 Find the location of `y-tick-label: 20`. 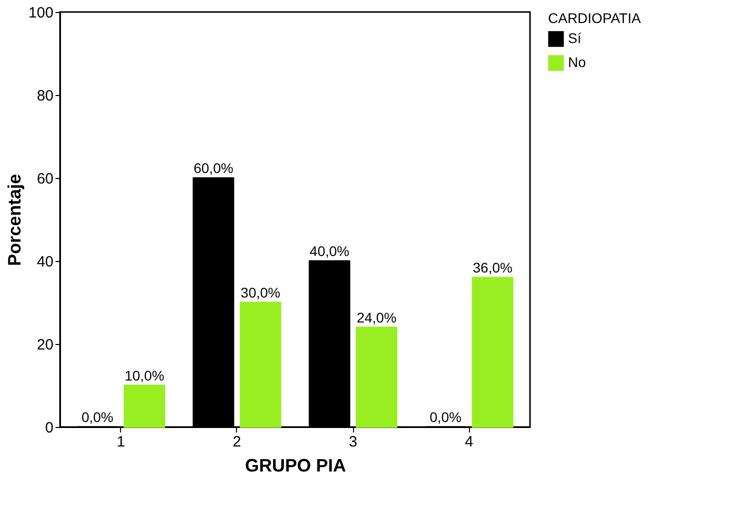

y-tick-label: 20 is located at coordinates (45, 345).